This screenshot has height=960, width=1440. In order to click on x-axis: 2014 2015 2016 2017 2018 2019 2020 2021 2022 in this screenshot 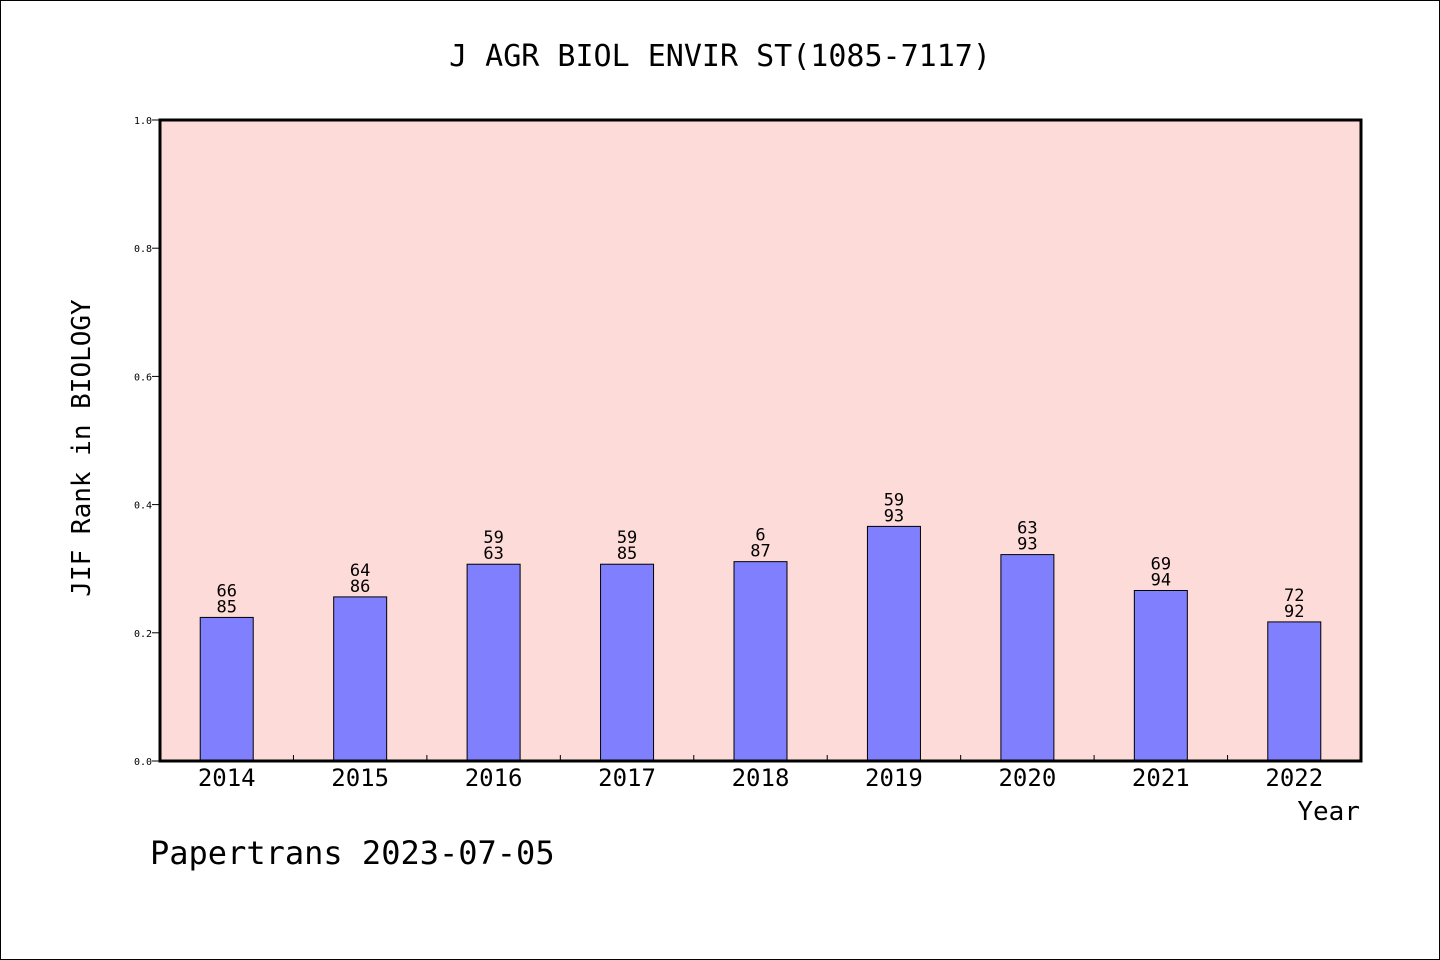, I will do `click(760, 773)`.